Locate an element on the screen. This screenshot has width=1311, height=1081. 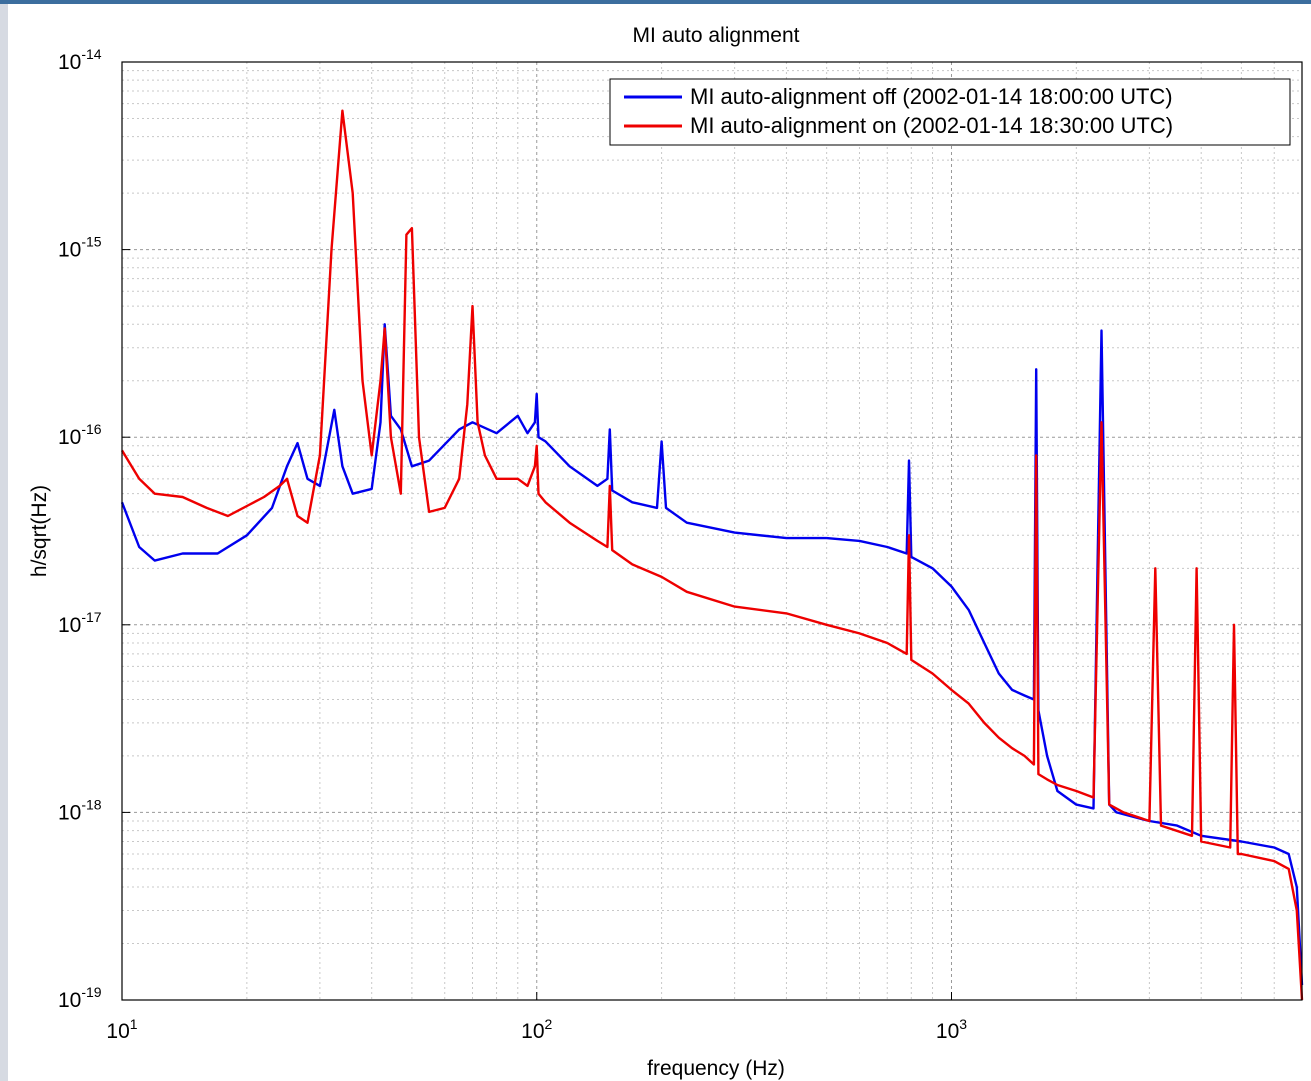
legend-box is located at coordinates (950, 112).